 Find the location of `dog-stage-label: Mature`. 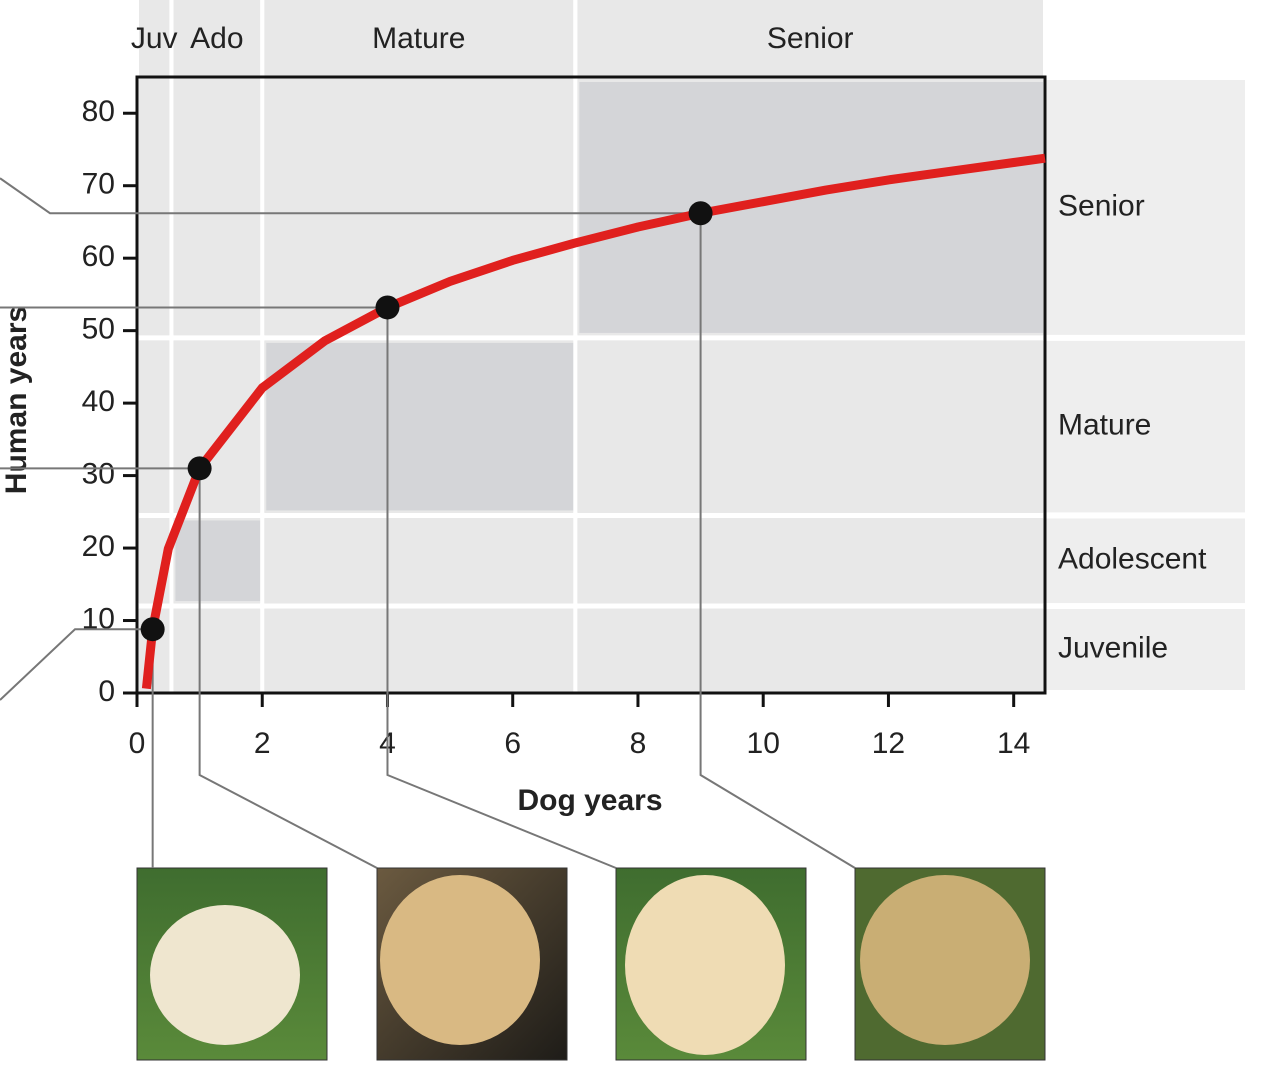

dog-stage-label: Mature is located at coordinates (418, 38).